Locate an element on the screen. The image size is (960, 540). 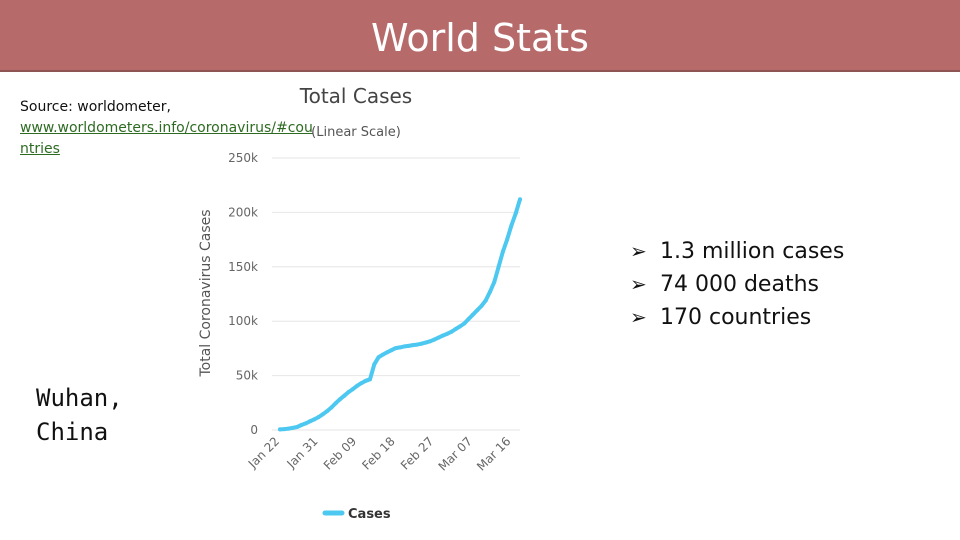
x-tick-label: Feb 27 is located at coordinates (417, 453).